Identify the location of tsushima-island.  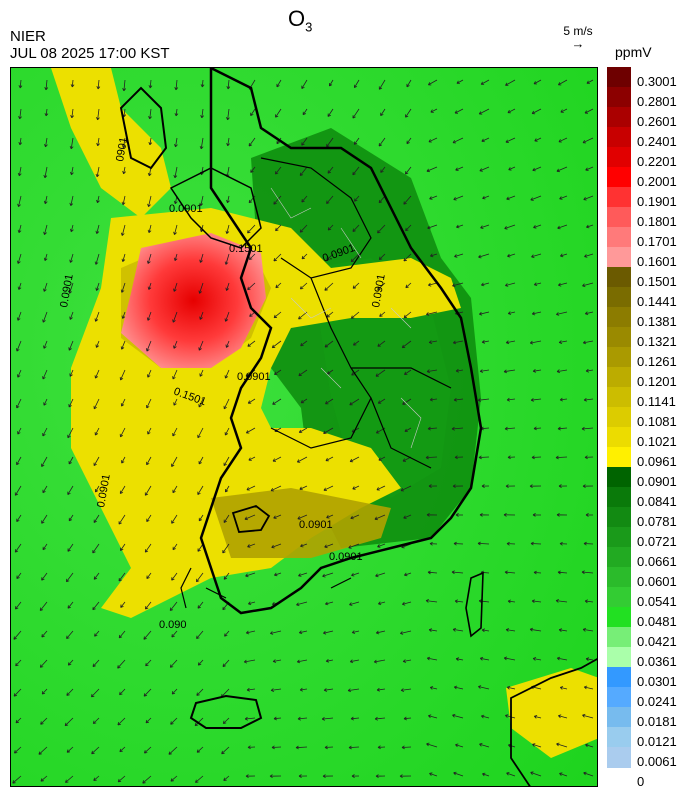
(474, 604).